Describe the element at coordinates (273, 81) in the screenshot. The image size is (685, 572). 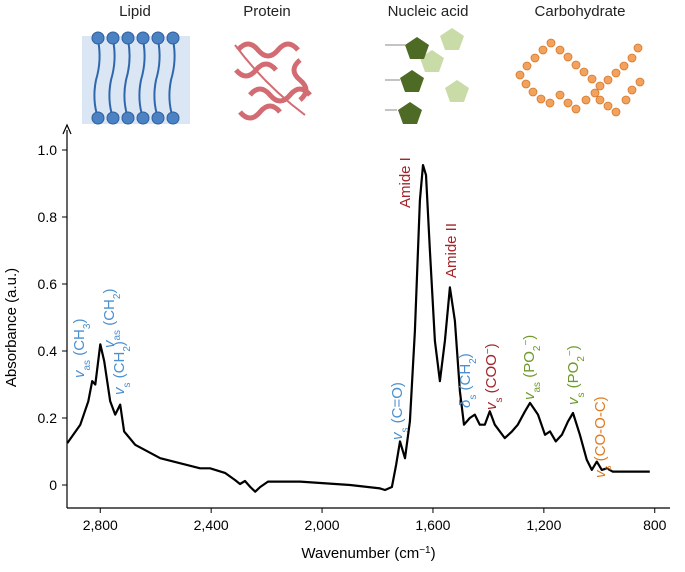
I see `protein-icon` at that location.